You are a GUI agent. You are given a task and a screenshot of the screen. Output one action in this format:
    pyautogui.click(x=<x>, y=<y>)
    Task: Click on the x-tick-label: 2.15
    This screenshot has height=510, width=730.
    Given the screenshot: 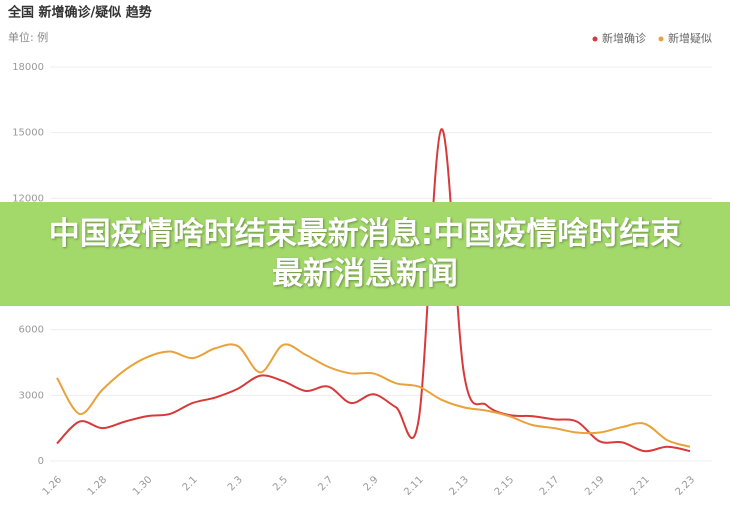 What is the action you would take?
    pyautogui.click(x=505, y=486)
    